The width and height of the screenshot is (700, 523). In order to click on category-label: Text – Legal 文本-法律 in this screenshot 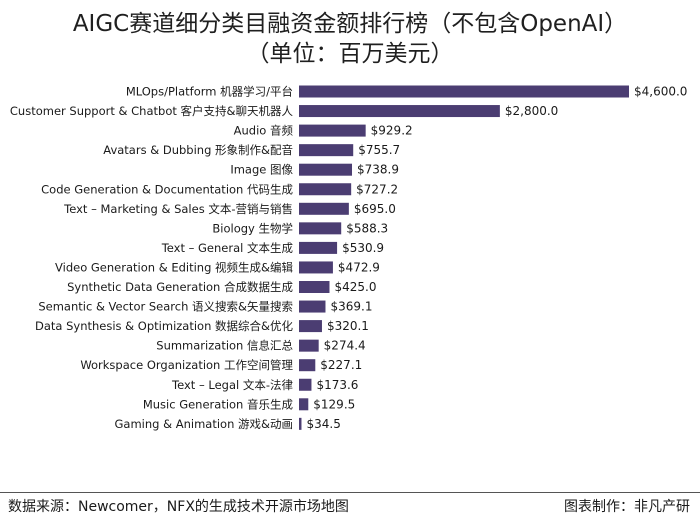, I will do `click(232, 385)`.